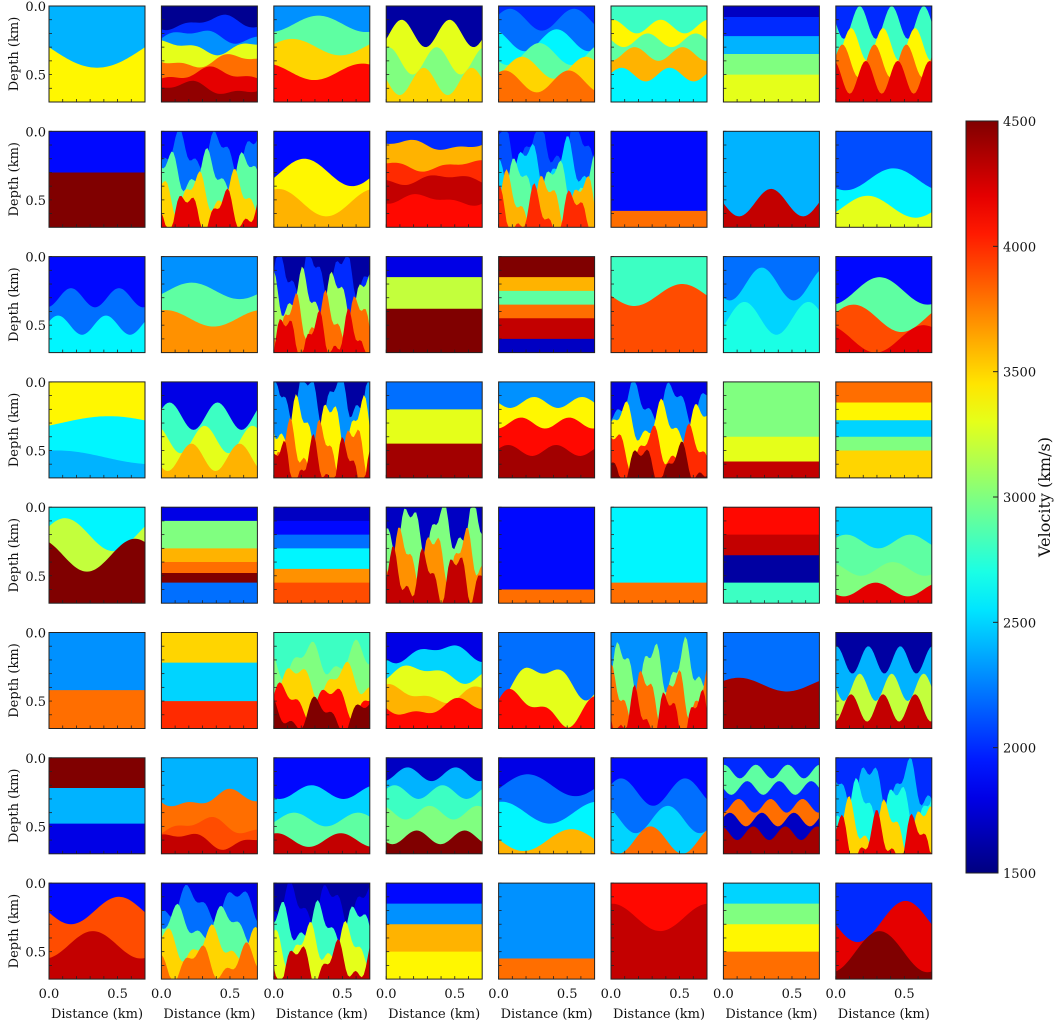  I want to click on panel-r5-c2, so click(209, 555).